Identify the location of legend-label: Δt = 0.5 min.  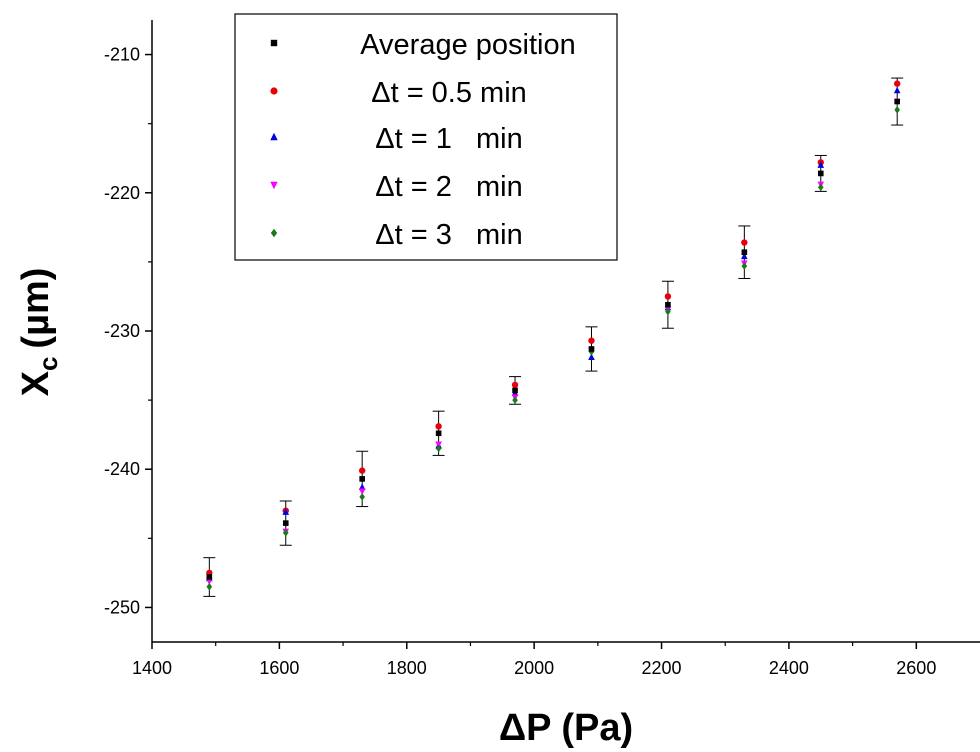
(449, 93).